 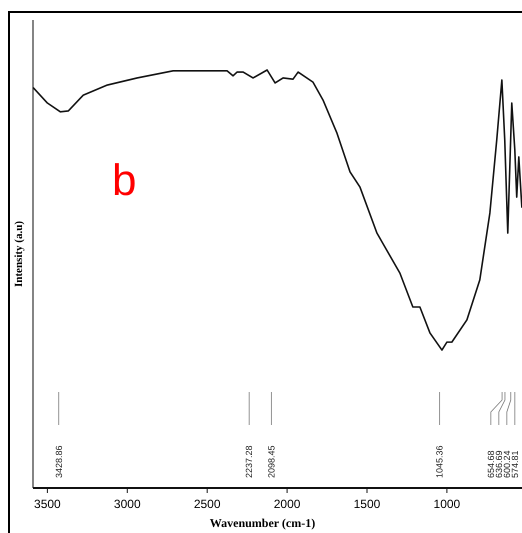 I want to click on annotation: 600.24, so click(x=507, y=464).